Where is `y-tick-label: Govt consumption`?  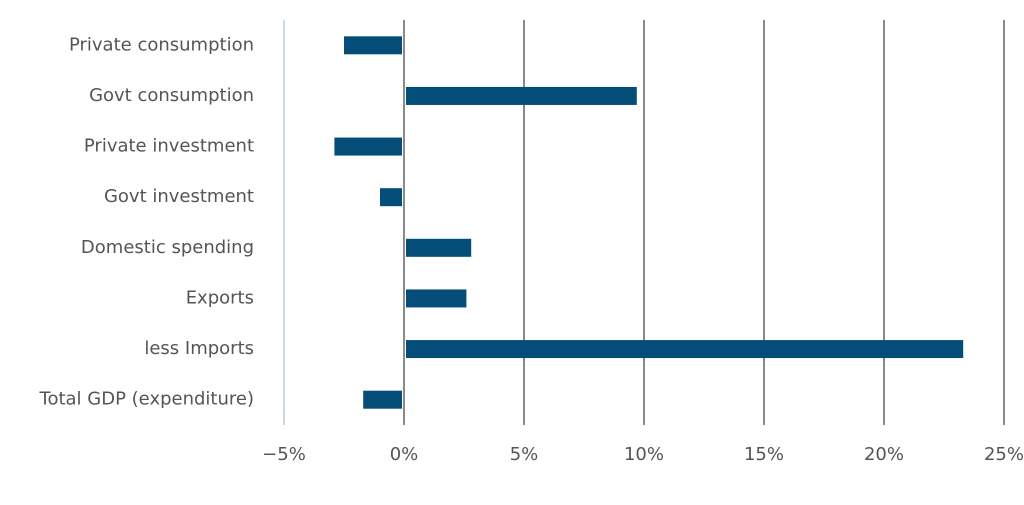 y-tick-label: Govt consumption is located at coordinates (171, 95).